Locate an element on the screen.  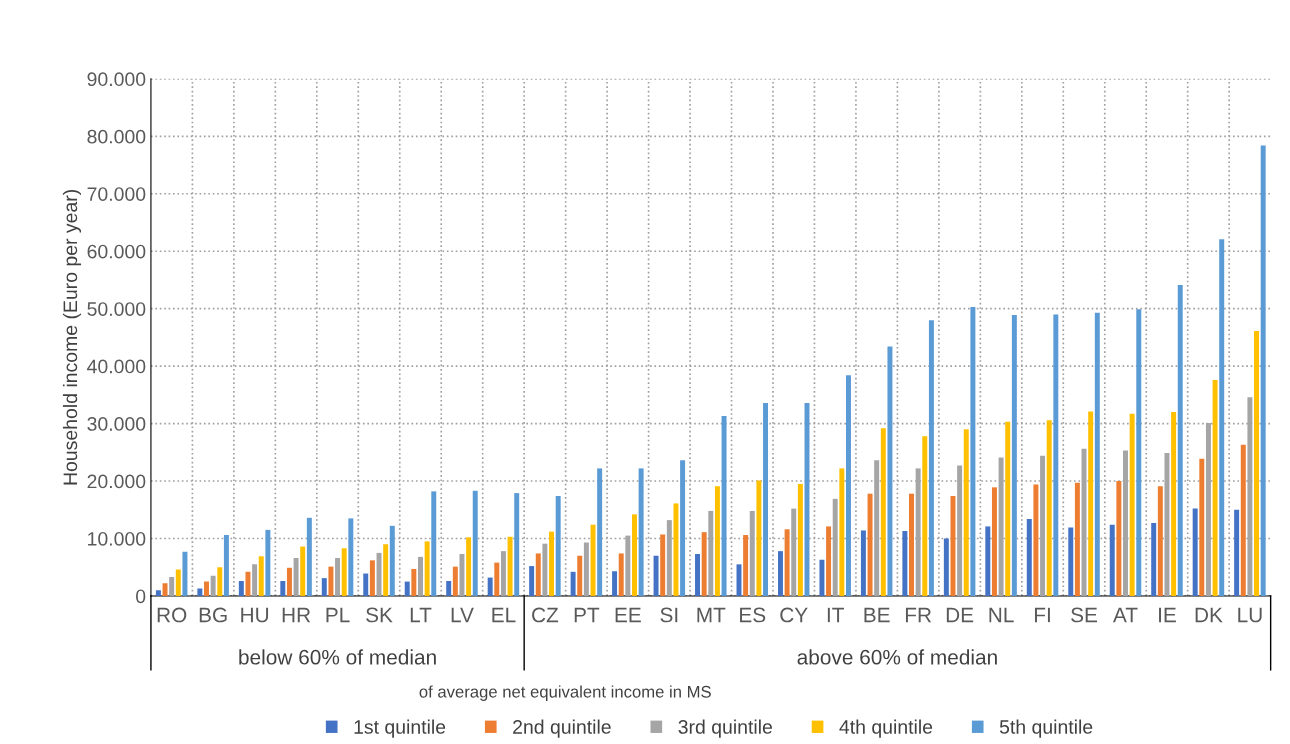
x-tick-label: SE is located at coordinates (1084, 615).